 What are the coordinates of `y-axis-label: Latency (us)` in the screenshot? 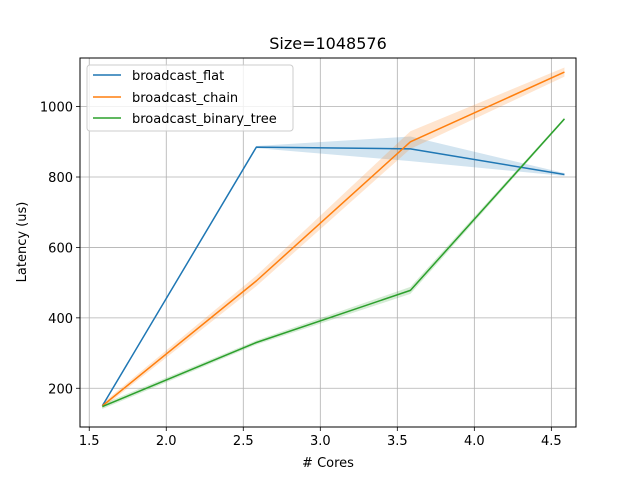 It's located at (22, 242).